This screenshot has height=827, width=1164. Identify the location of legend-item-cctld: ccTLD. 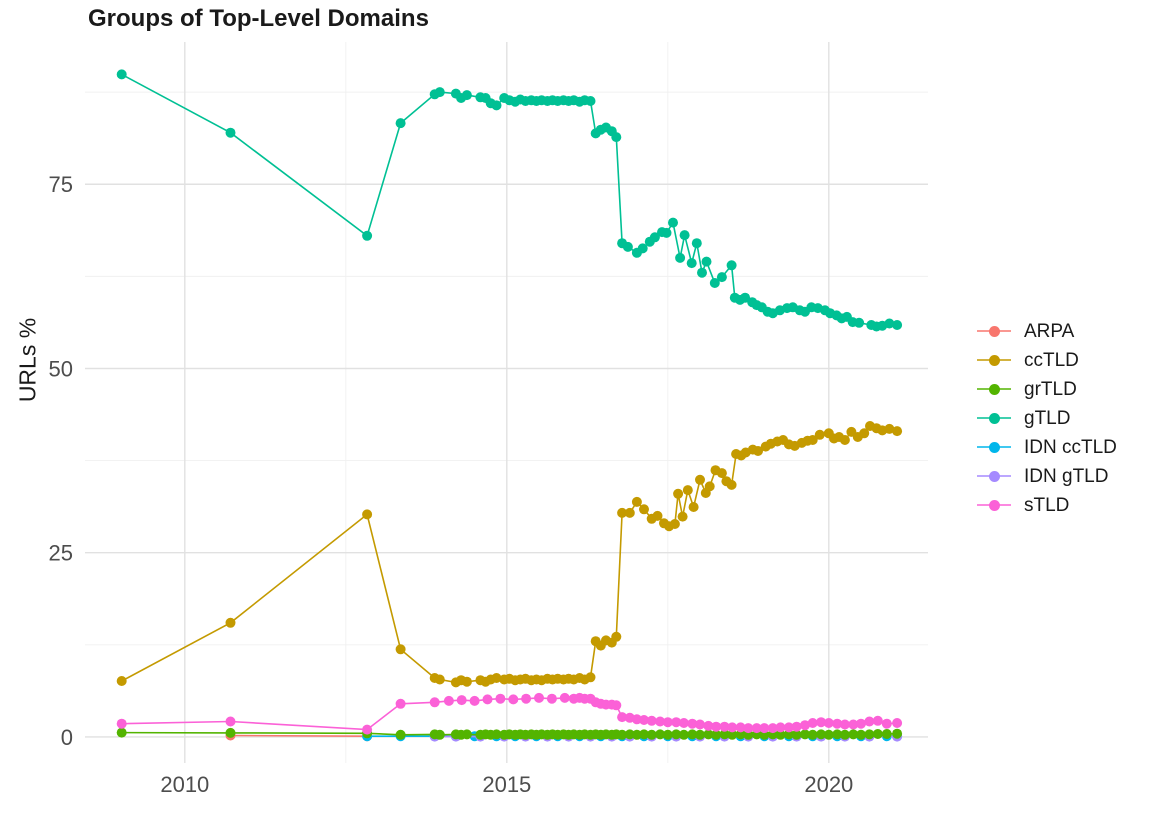
(1047, 360).